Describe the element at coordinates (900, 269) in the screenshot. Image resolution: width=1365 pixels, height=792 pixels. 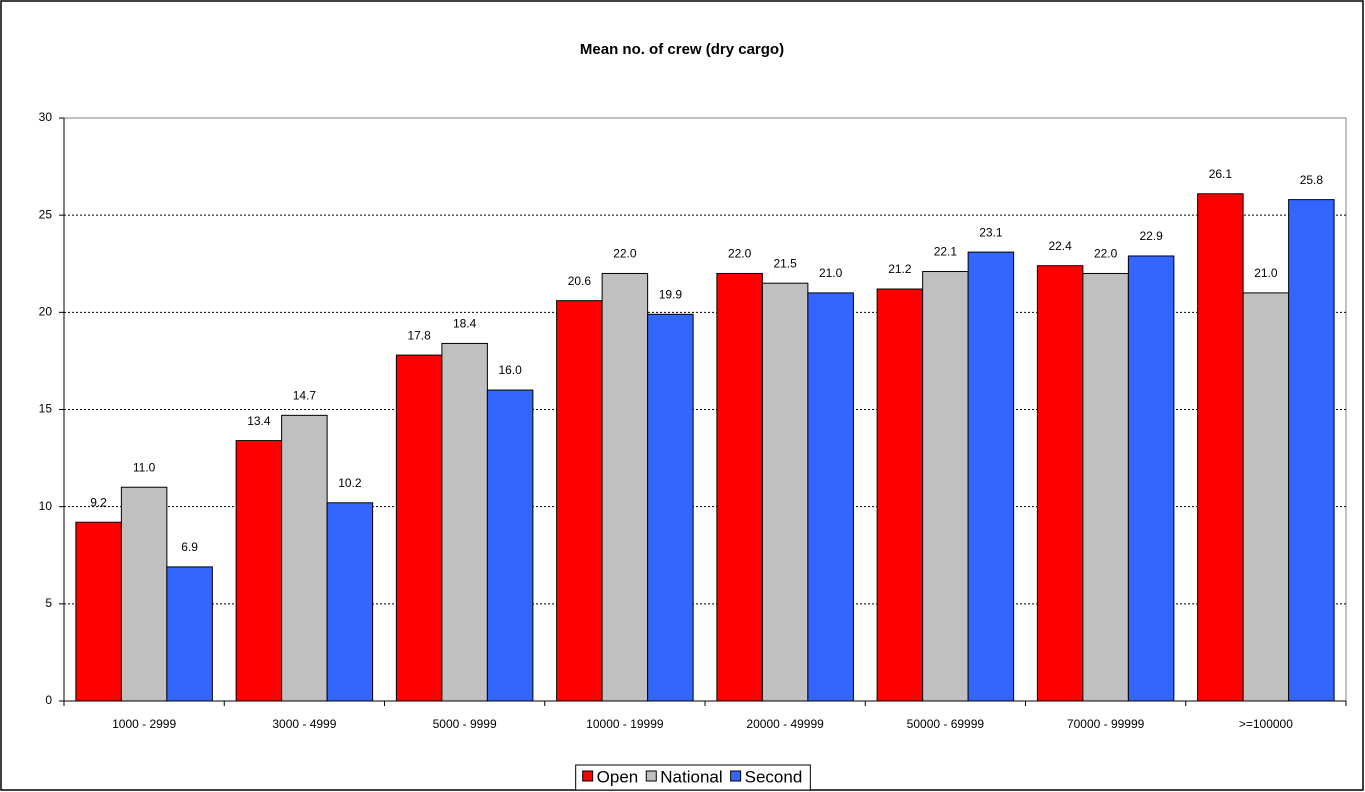
I see `value-label: 21.2` at that location.